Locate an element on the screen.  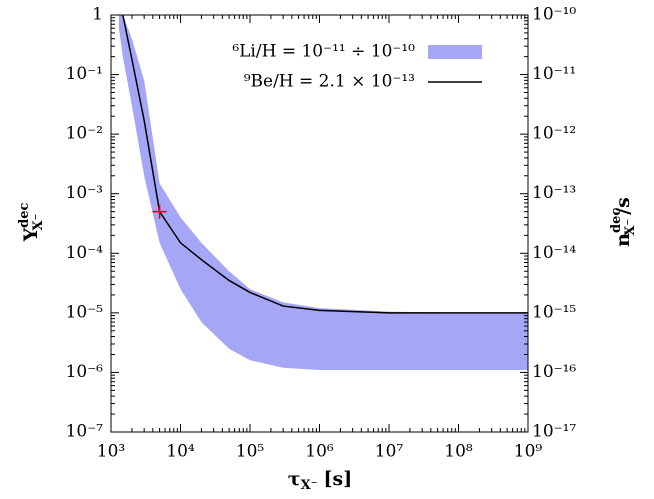
y2-axis-label: ndecX⁻ /s is located at coordinates (623, 222).